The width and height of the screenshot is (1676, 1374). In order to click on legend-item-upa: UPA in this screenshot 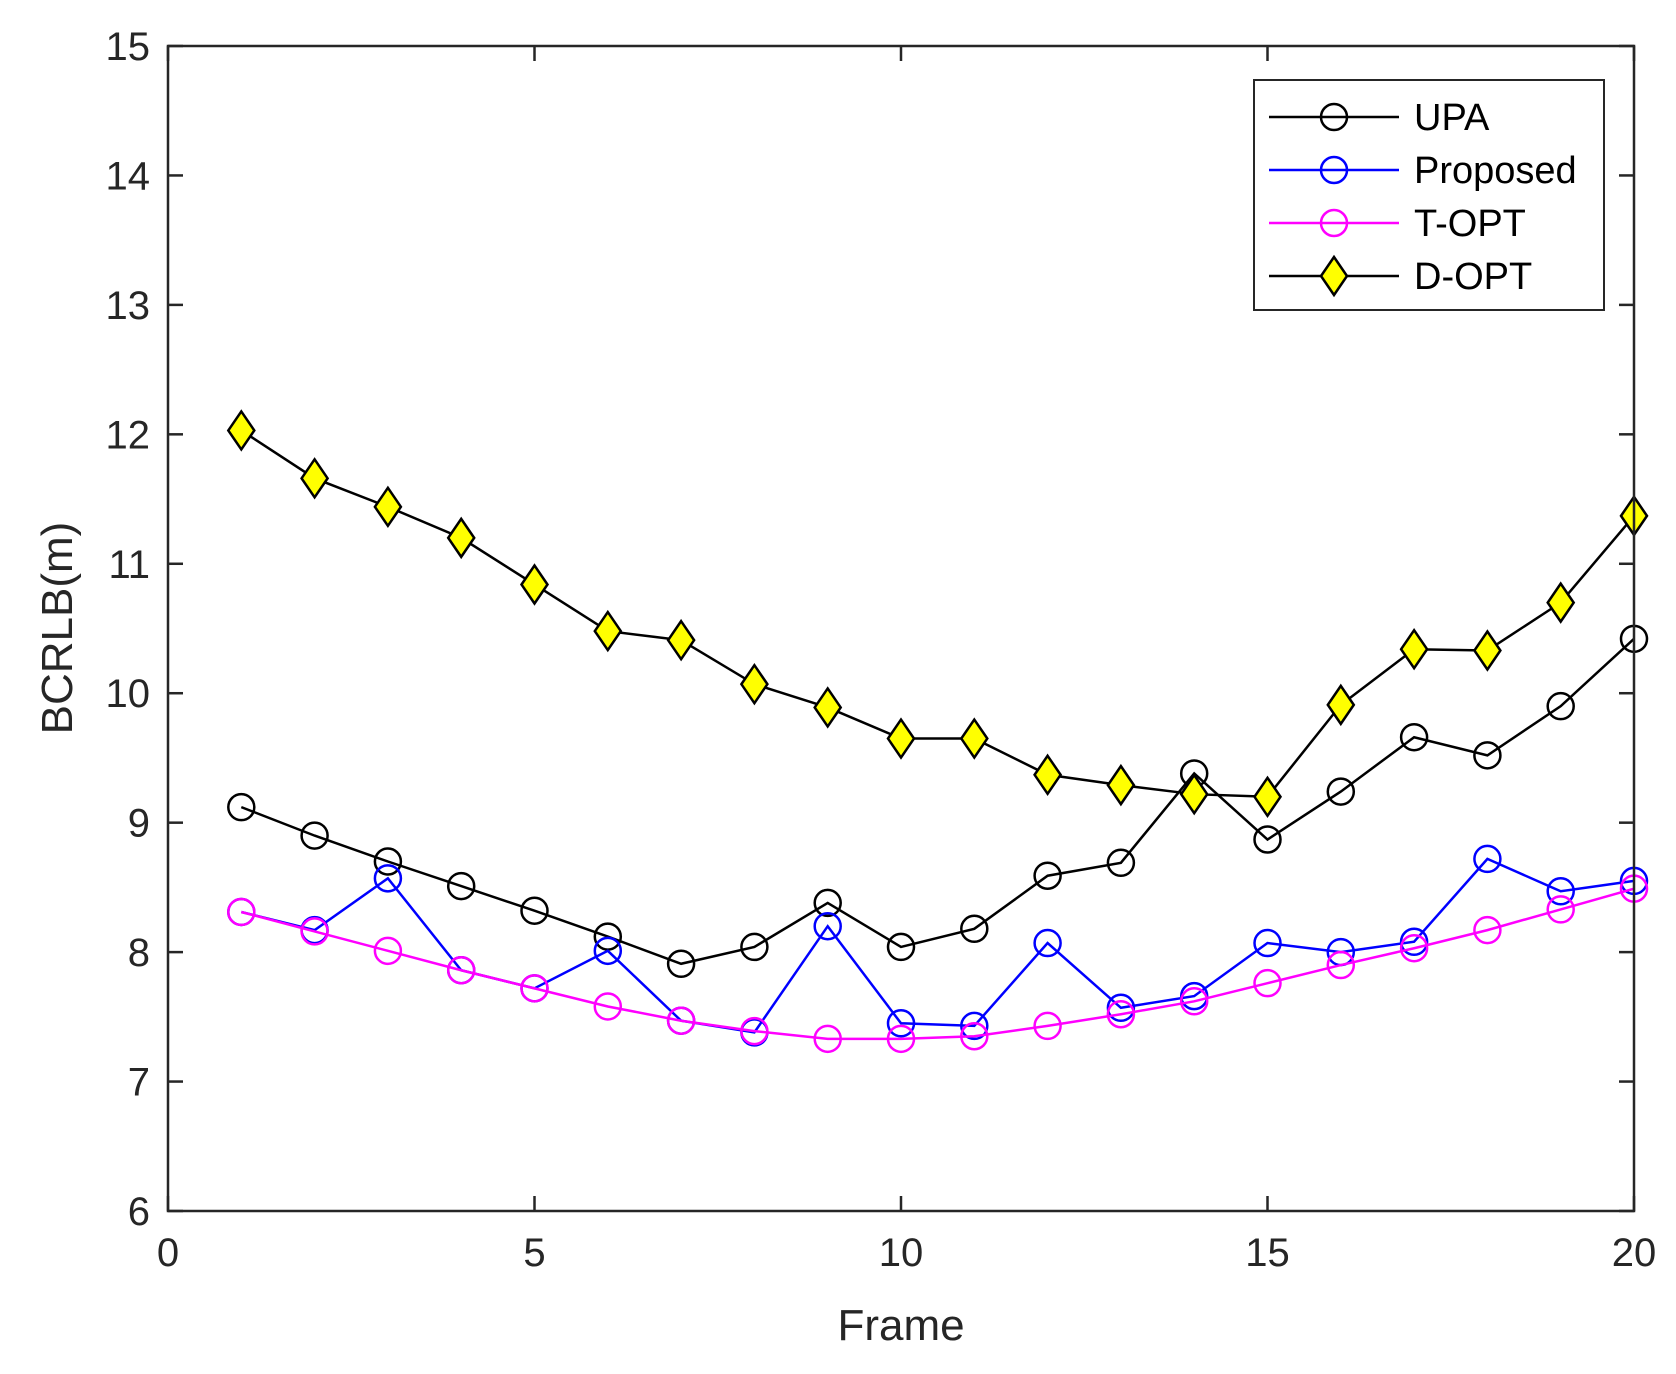, I will do `click(1379, 118)`.